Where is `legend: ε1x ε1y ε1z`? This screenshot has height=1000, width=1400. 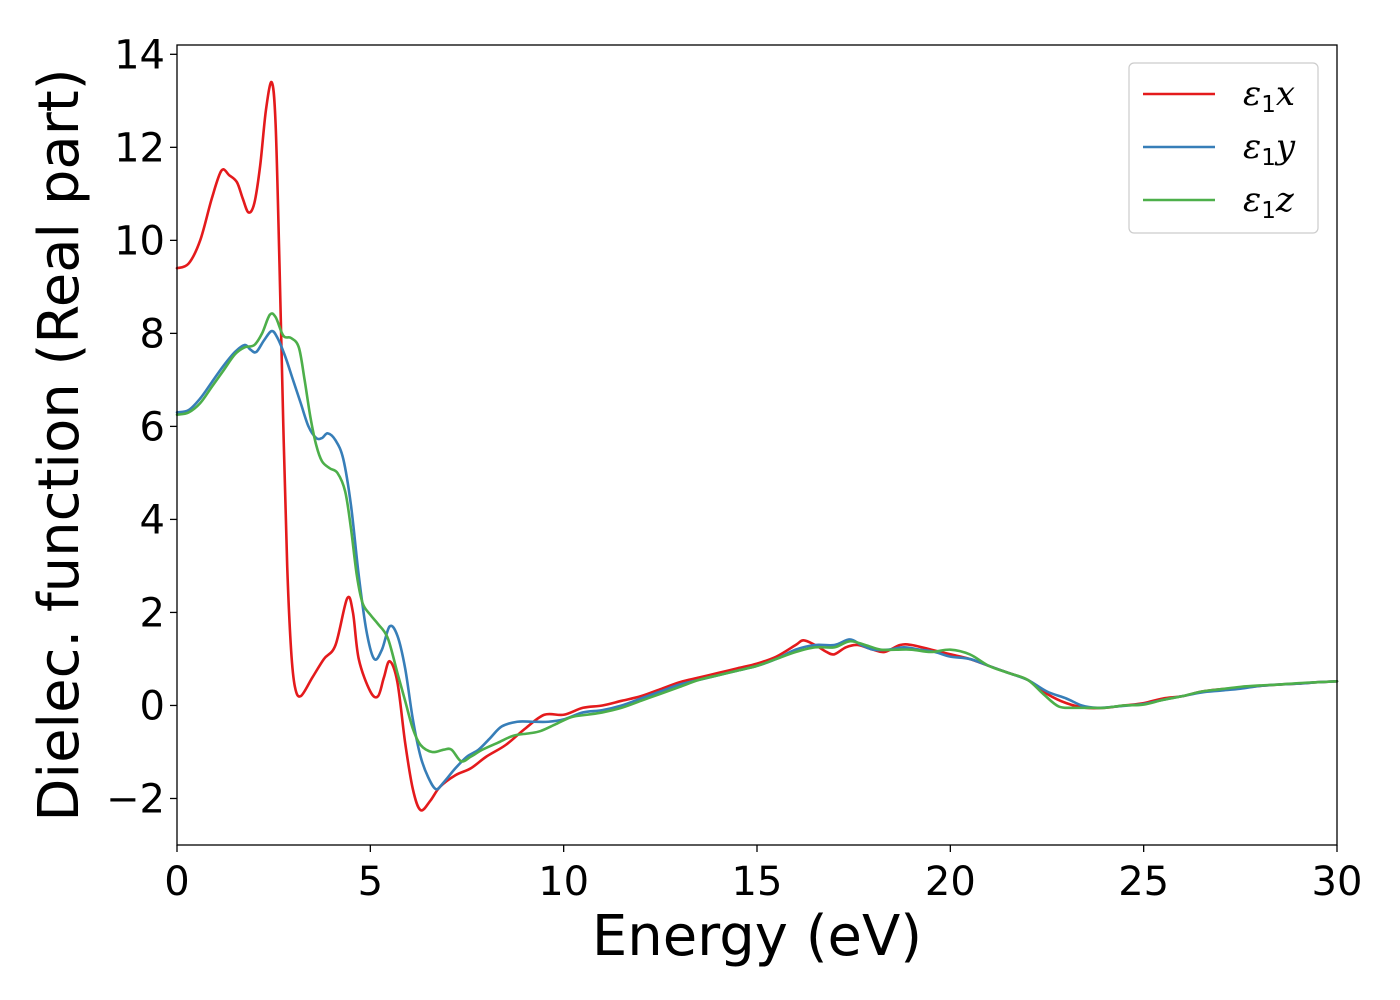
legend: ε1x ε1y ε1z is located at coordinates (1223, 148).